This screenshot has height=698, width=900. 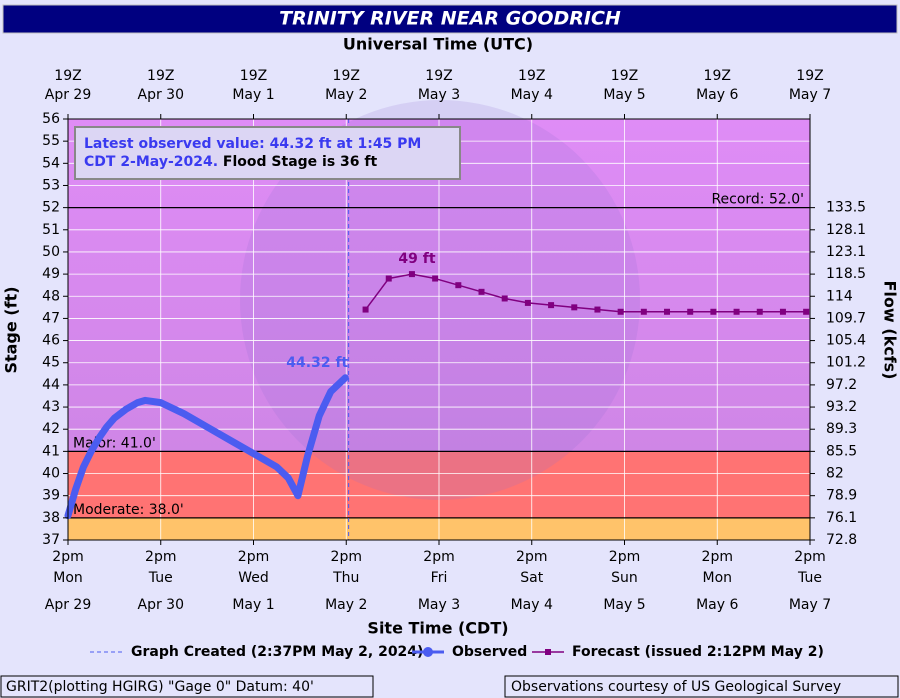 I want to click on footer-box, so click(x=701, y=686).